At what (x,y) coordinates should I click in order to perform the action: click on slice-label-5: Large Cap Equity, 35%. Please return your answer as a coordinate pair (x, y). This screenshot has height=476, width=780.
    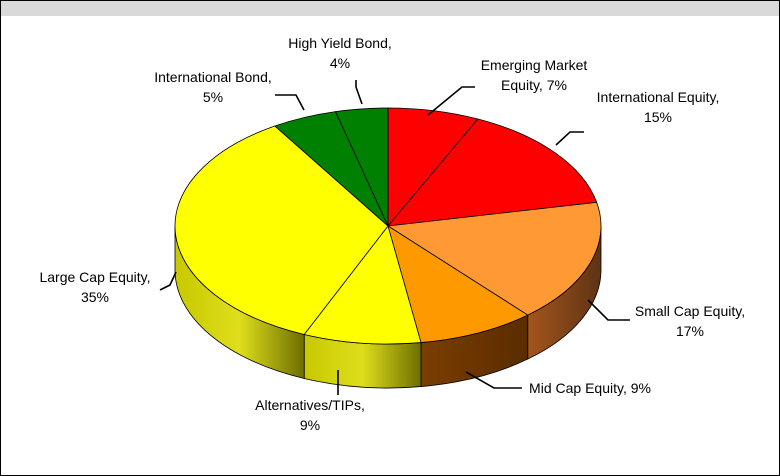
    Looking at the image, I should click on (94, 287).